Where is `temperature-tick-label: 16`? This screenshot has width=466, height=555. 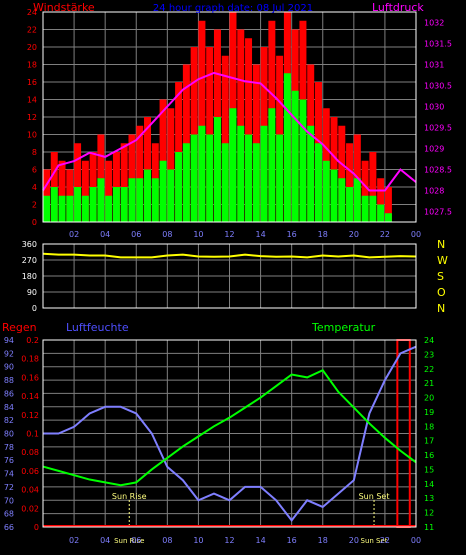
temperature-tick-label: 16 is located at coordinates (429, 455).